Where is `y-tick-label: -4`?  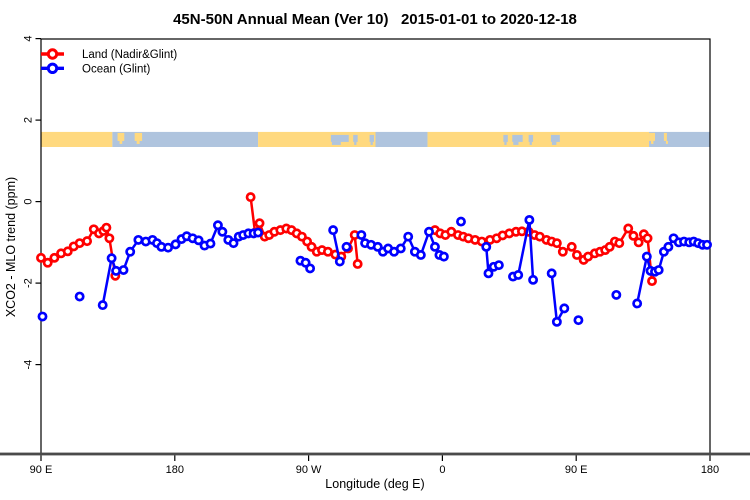 y-tick-label: -4 is located at coordinates (29, 365).